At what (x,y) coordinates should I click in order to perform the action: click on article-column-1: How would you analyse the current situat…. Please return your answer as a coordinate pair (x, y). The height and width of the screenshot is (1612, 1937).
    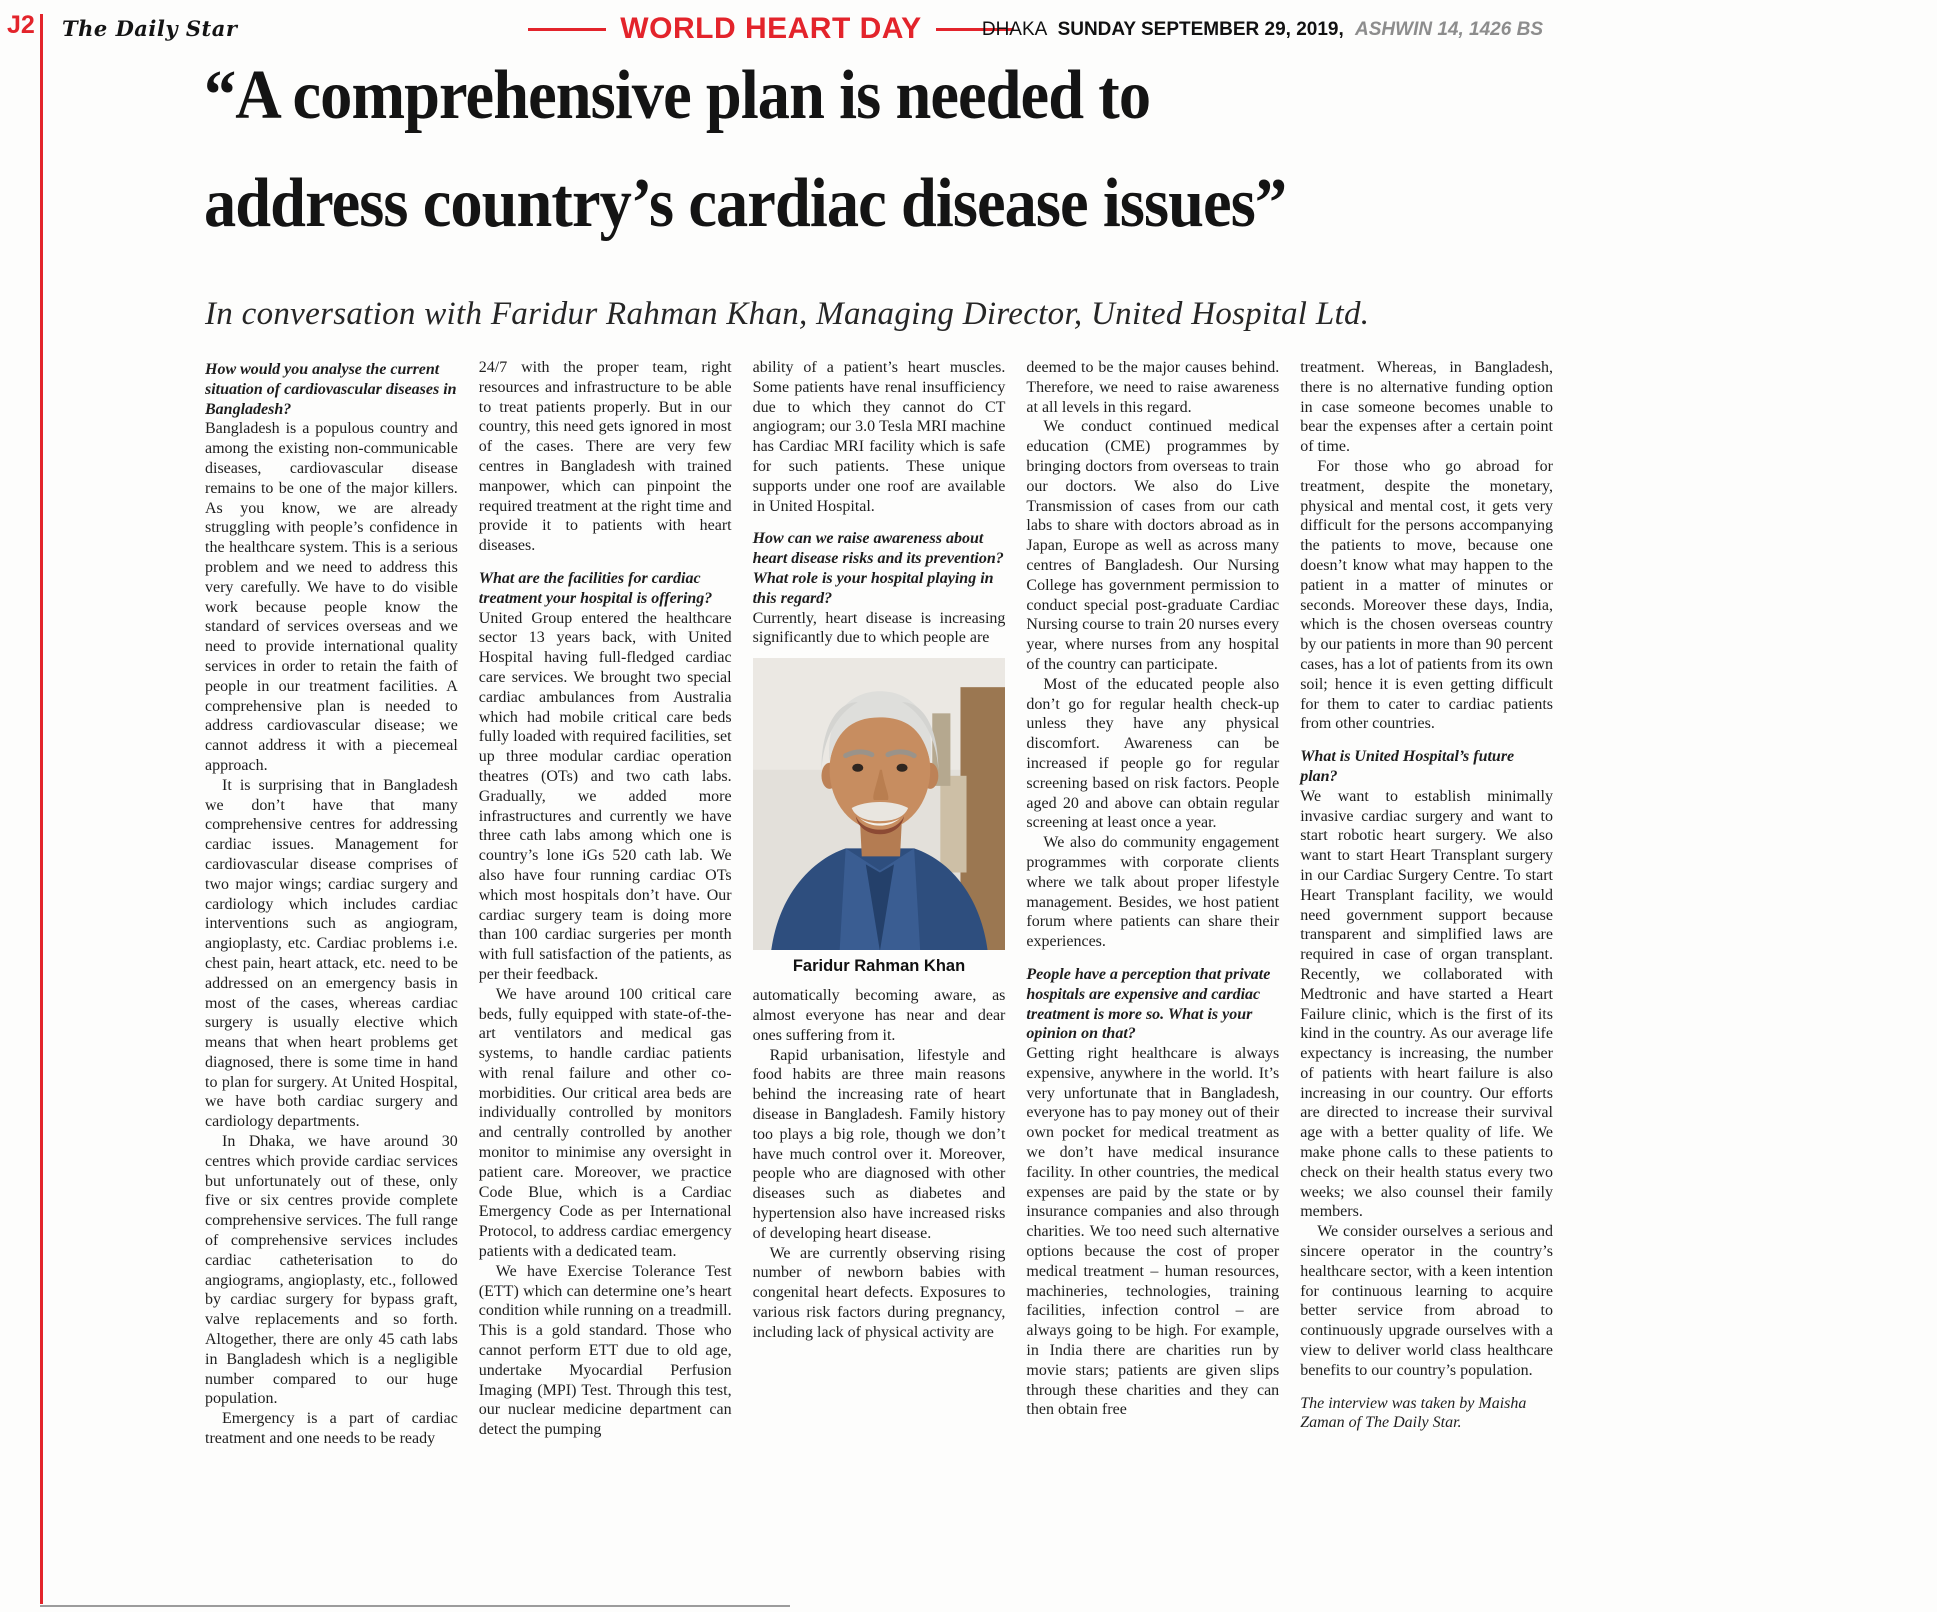
    Looking at the image, I should click on (331, 960).